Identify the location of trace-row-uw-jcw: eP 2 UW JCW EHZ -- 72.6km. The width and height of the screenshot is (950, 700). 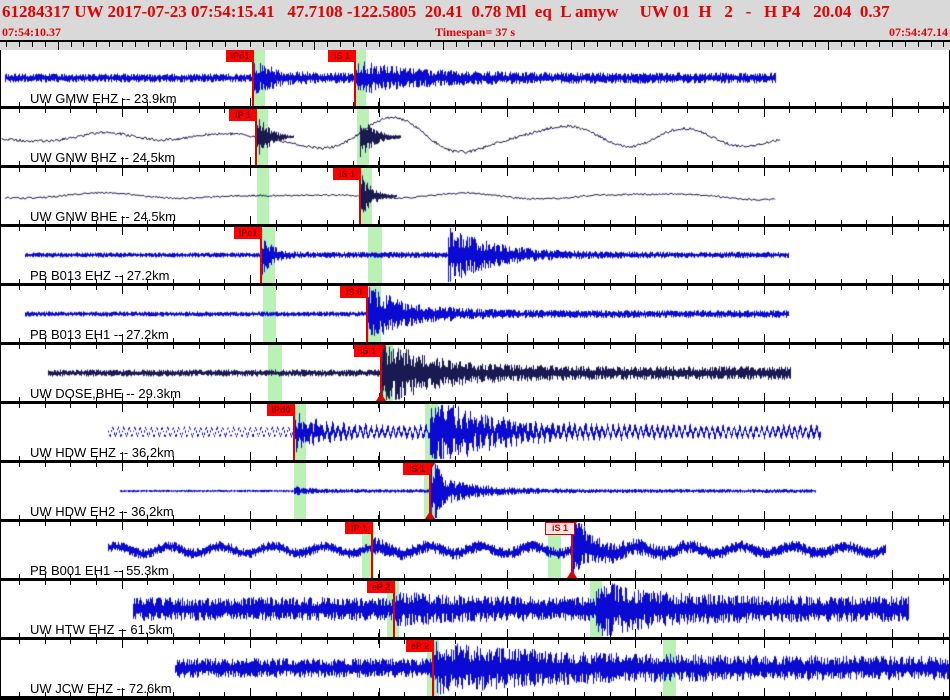
(475, 669).